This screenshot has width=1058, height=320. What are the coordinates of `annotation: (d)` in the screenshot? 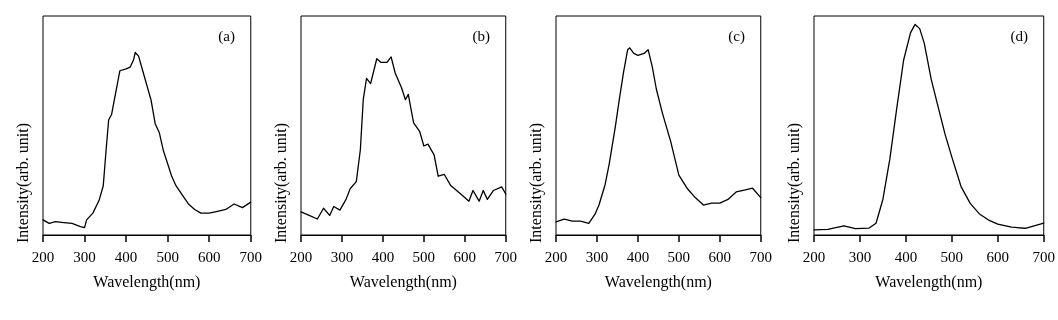 It's located at (1019, 36).